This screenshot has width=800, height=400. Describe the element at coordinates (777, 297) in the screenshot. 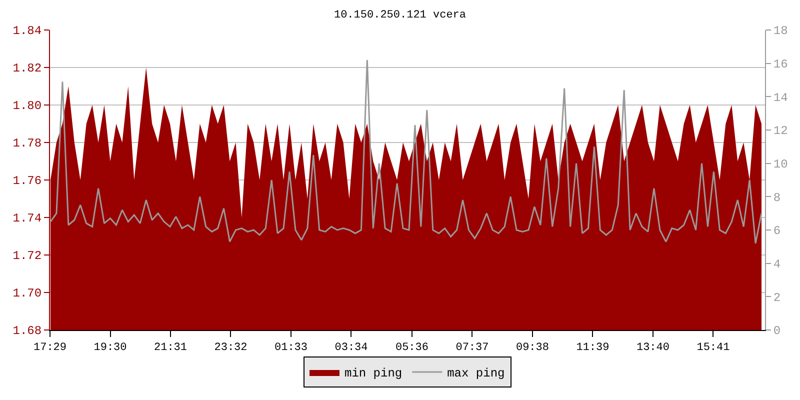

I see `y2-tick-label: 2` at that location.